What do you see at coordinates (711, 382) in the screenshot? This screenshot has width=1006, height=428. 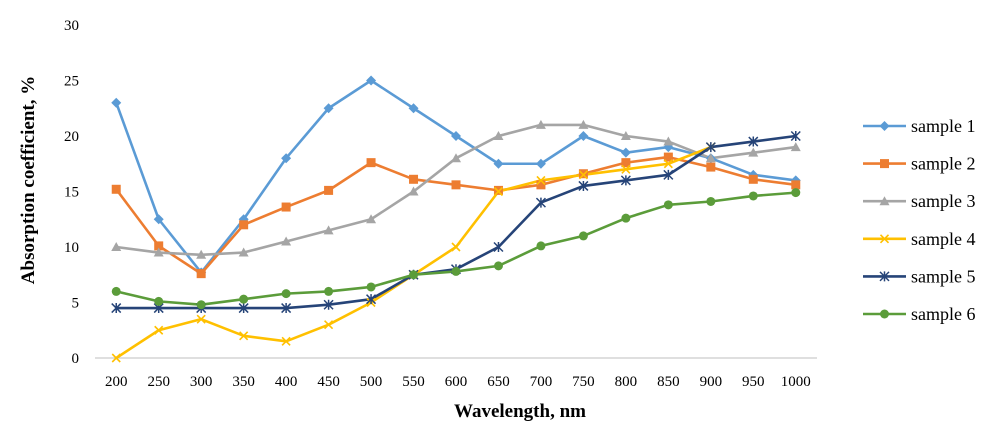 I see `x-tick-label: 900` at bounding box center [711, 382].